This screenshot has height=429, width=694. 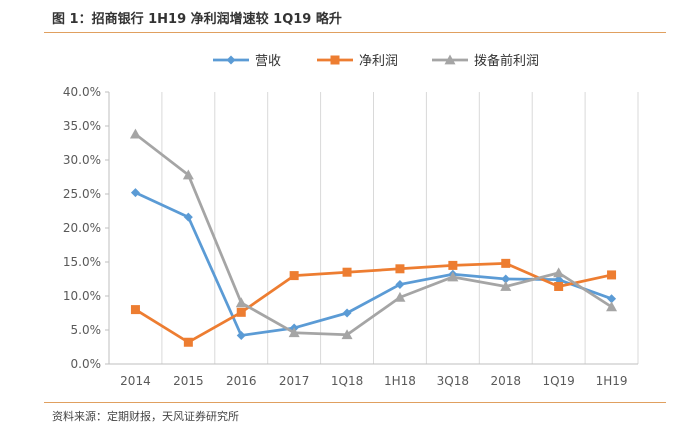 I want to click on x-tick-label: 1Q19, so click(x=558, y=381).